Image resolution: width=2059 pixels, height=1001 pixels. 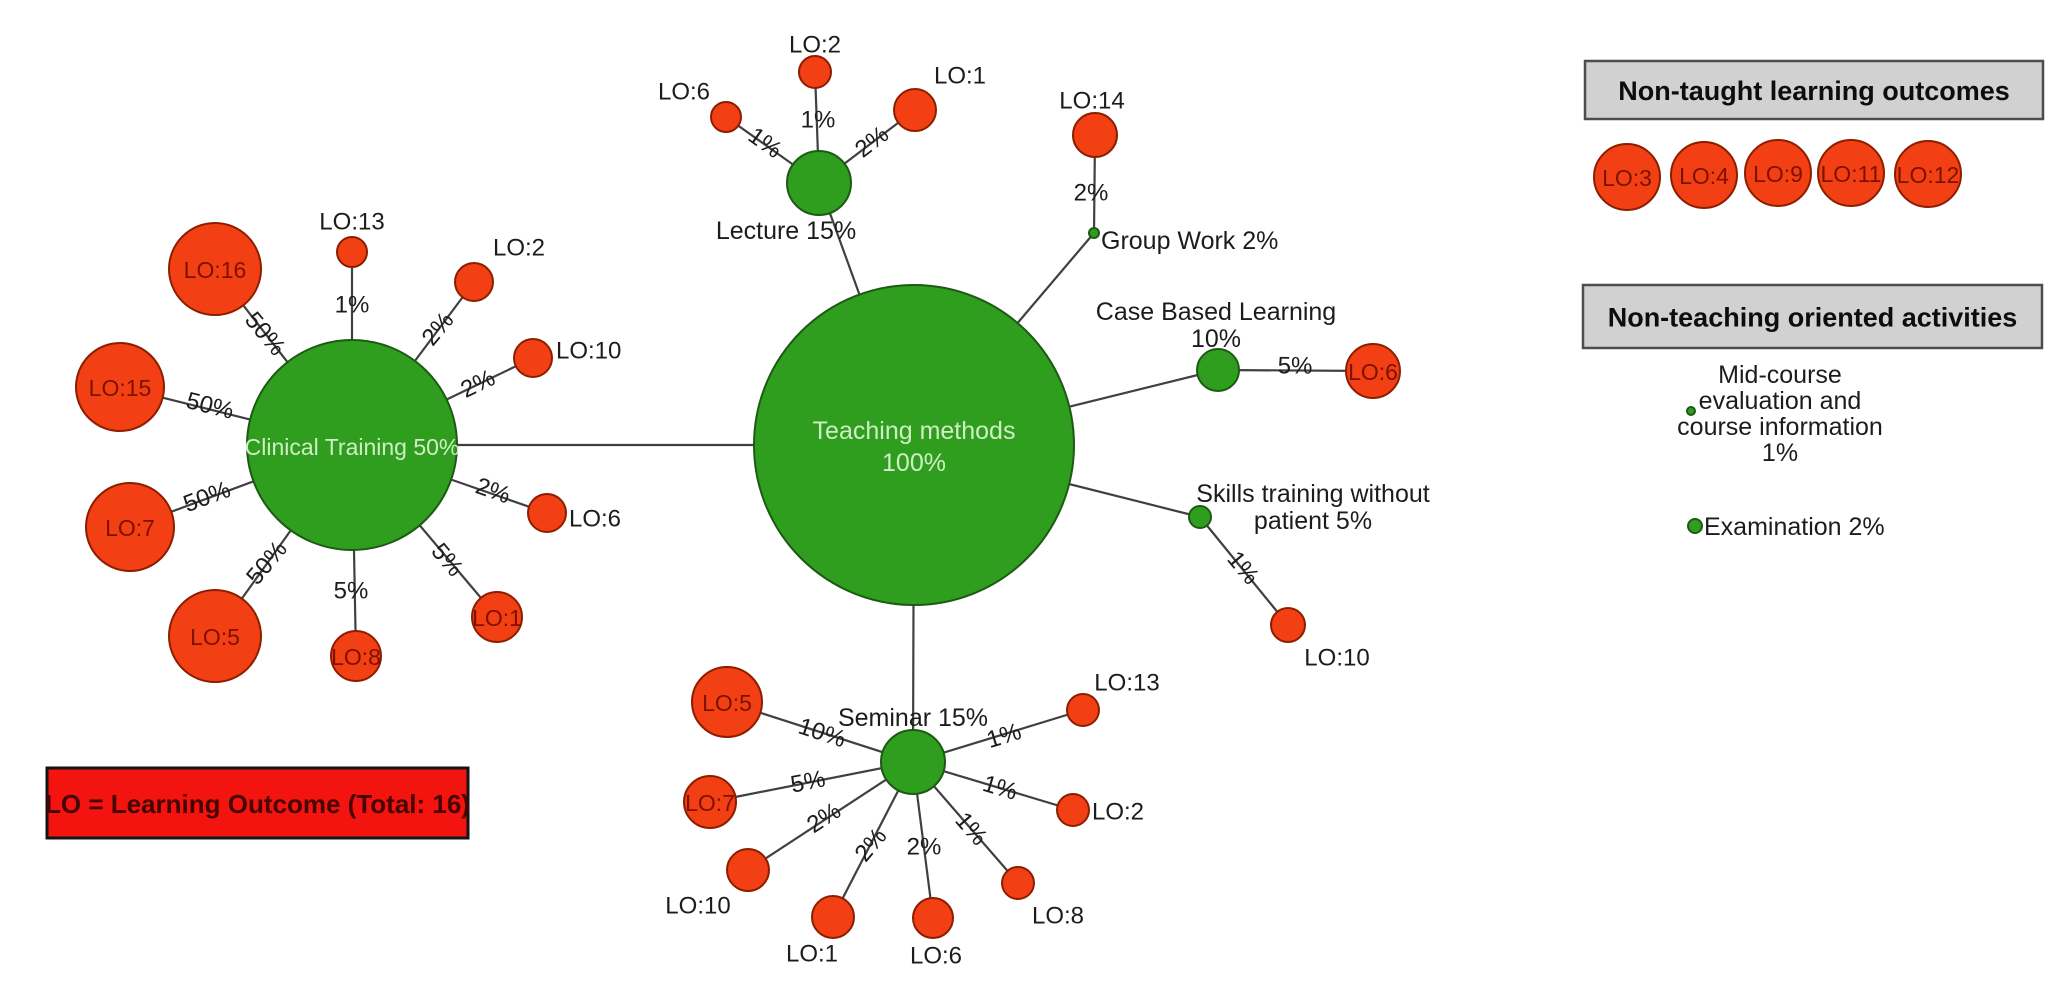 What do you see at coordinates (807, 781) in the screenshot?
I see `edge-label-seminar-se-lo7: 5%` at bounding box center [807, 781].